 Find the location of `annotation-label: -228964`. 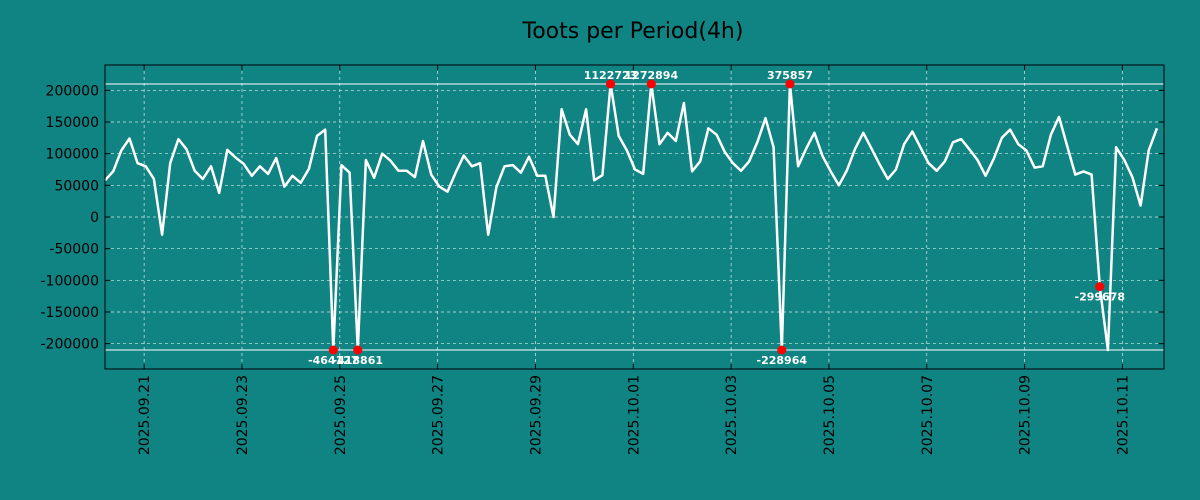

annotation-label: -228964 is located at coordinates (782, 360).